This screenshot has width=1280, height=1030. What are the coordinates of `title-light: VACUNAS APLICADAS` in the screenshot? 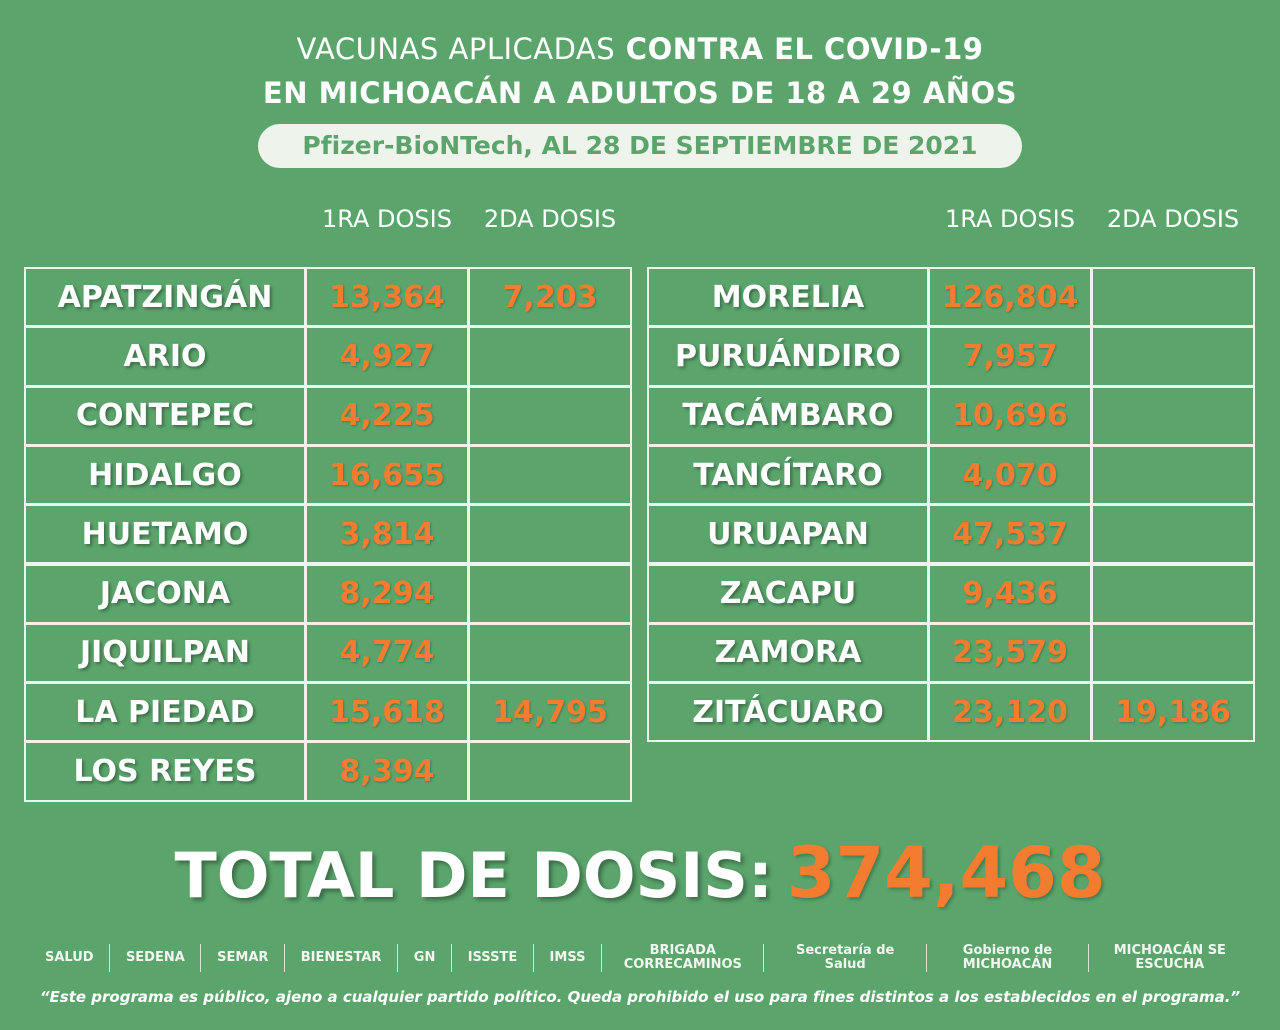 It's located at (456, 49).